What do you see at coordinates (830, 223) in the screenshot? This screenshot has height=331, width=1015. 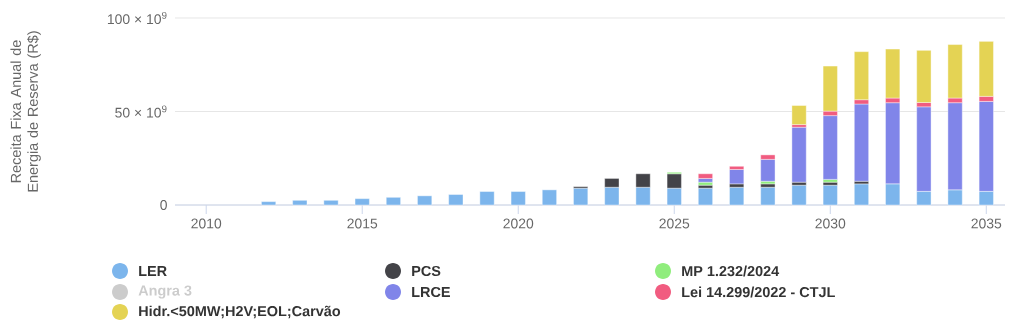 I see `x-tick-label: 2030` at bounding box center [830, 223].